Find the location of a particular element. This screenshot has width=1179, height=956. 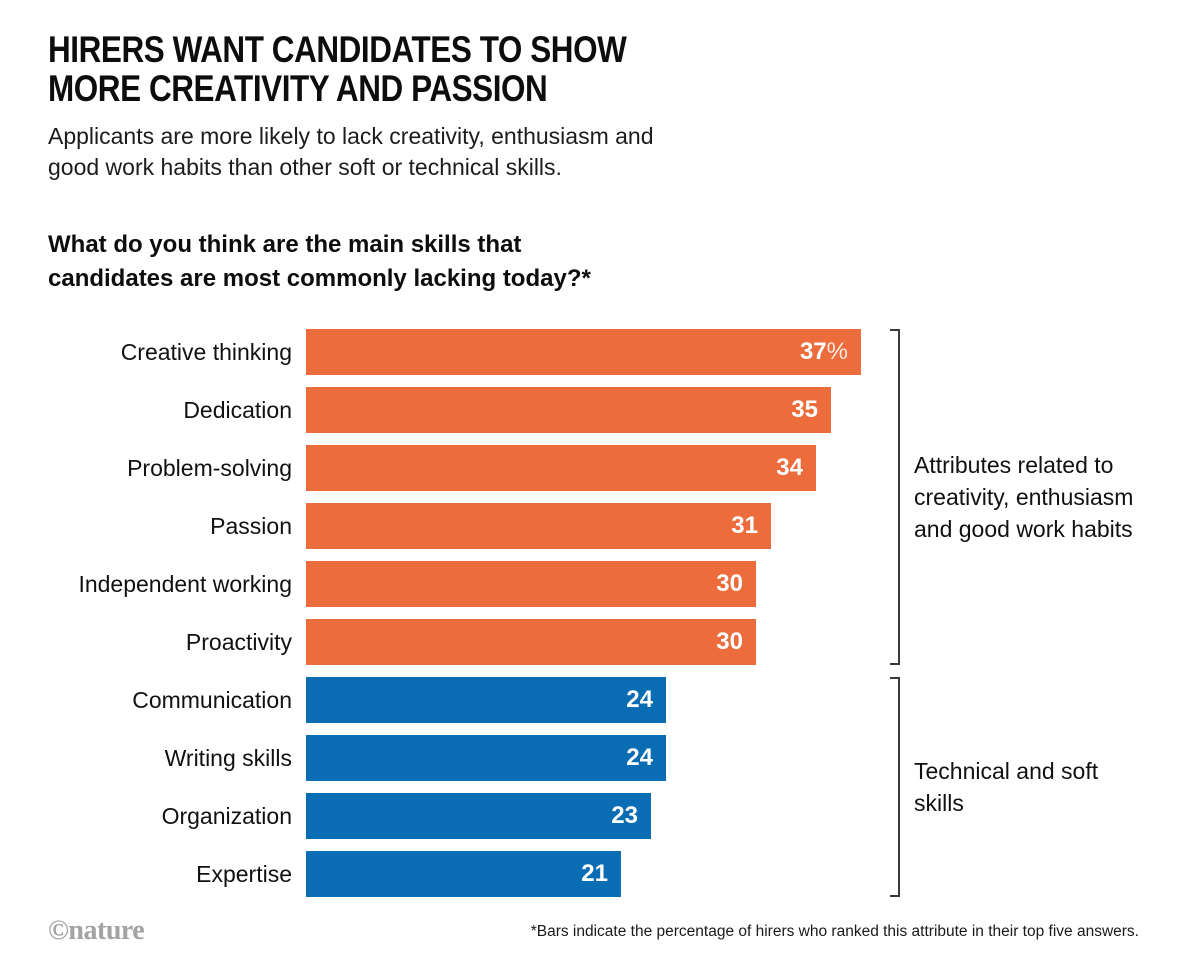

page-title-line-2: MORE CREATIVITY AND PASSION is located at coordinates (298, 89).